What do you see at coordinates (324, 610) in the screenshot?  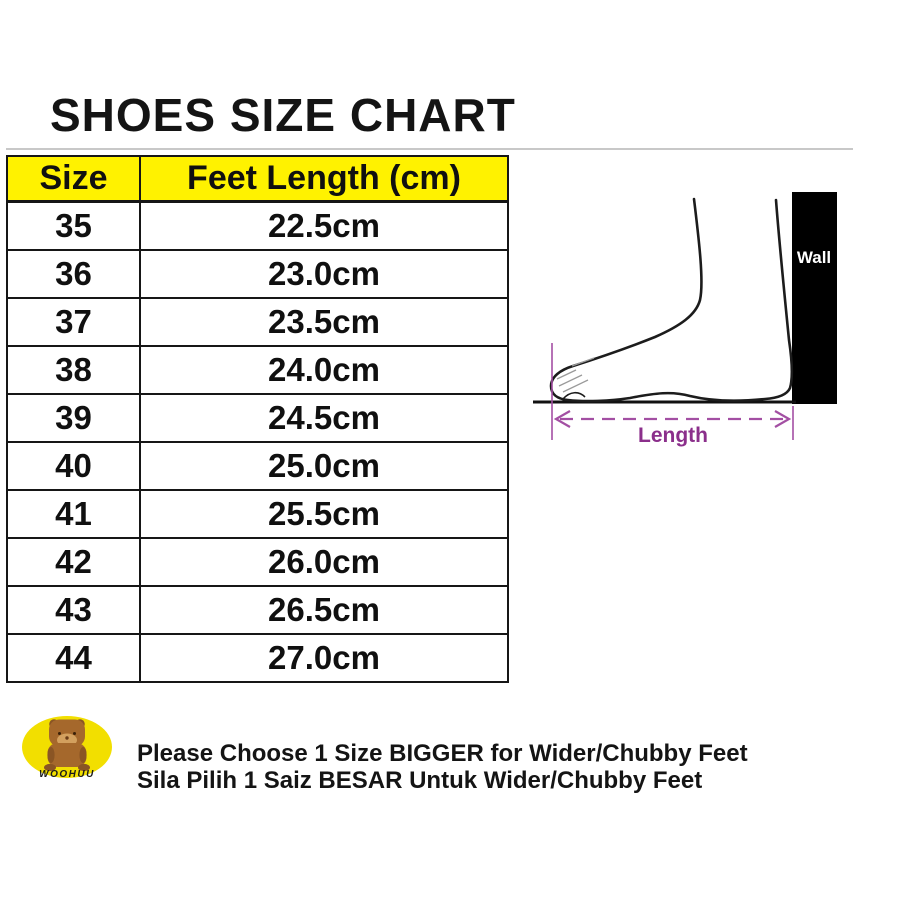 I see `length-cell: 26.5cm` at bounding box center [324, 610].